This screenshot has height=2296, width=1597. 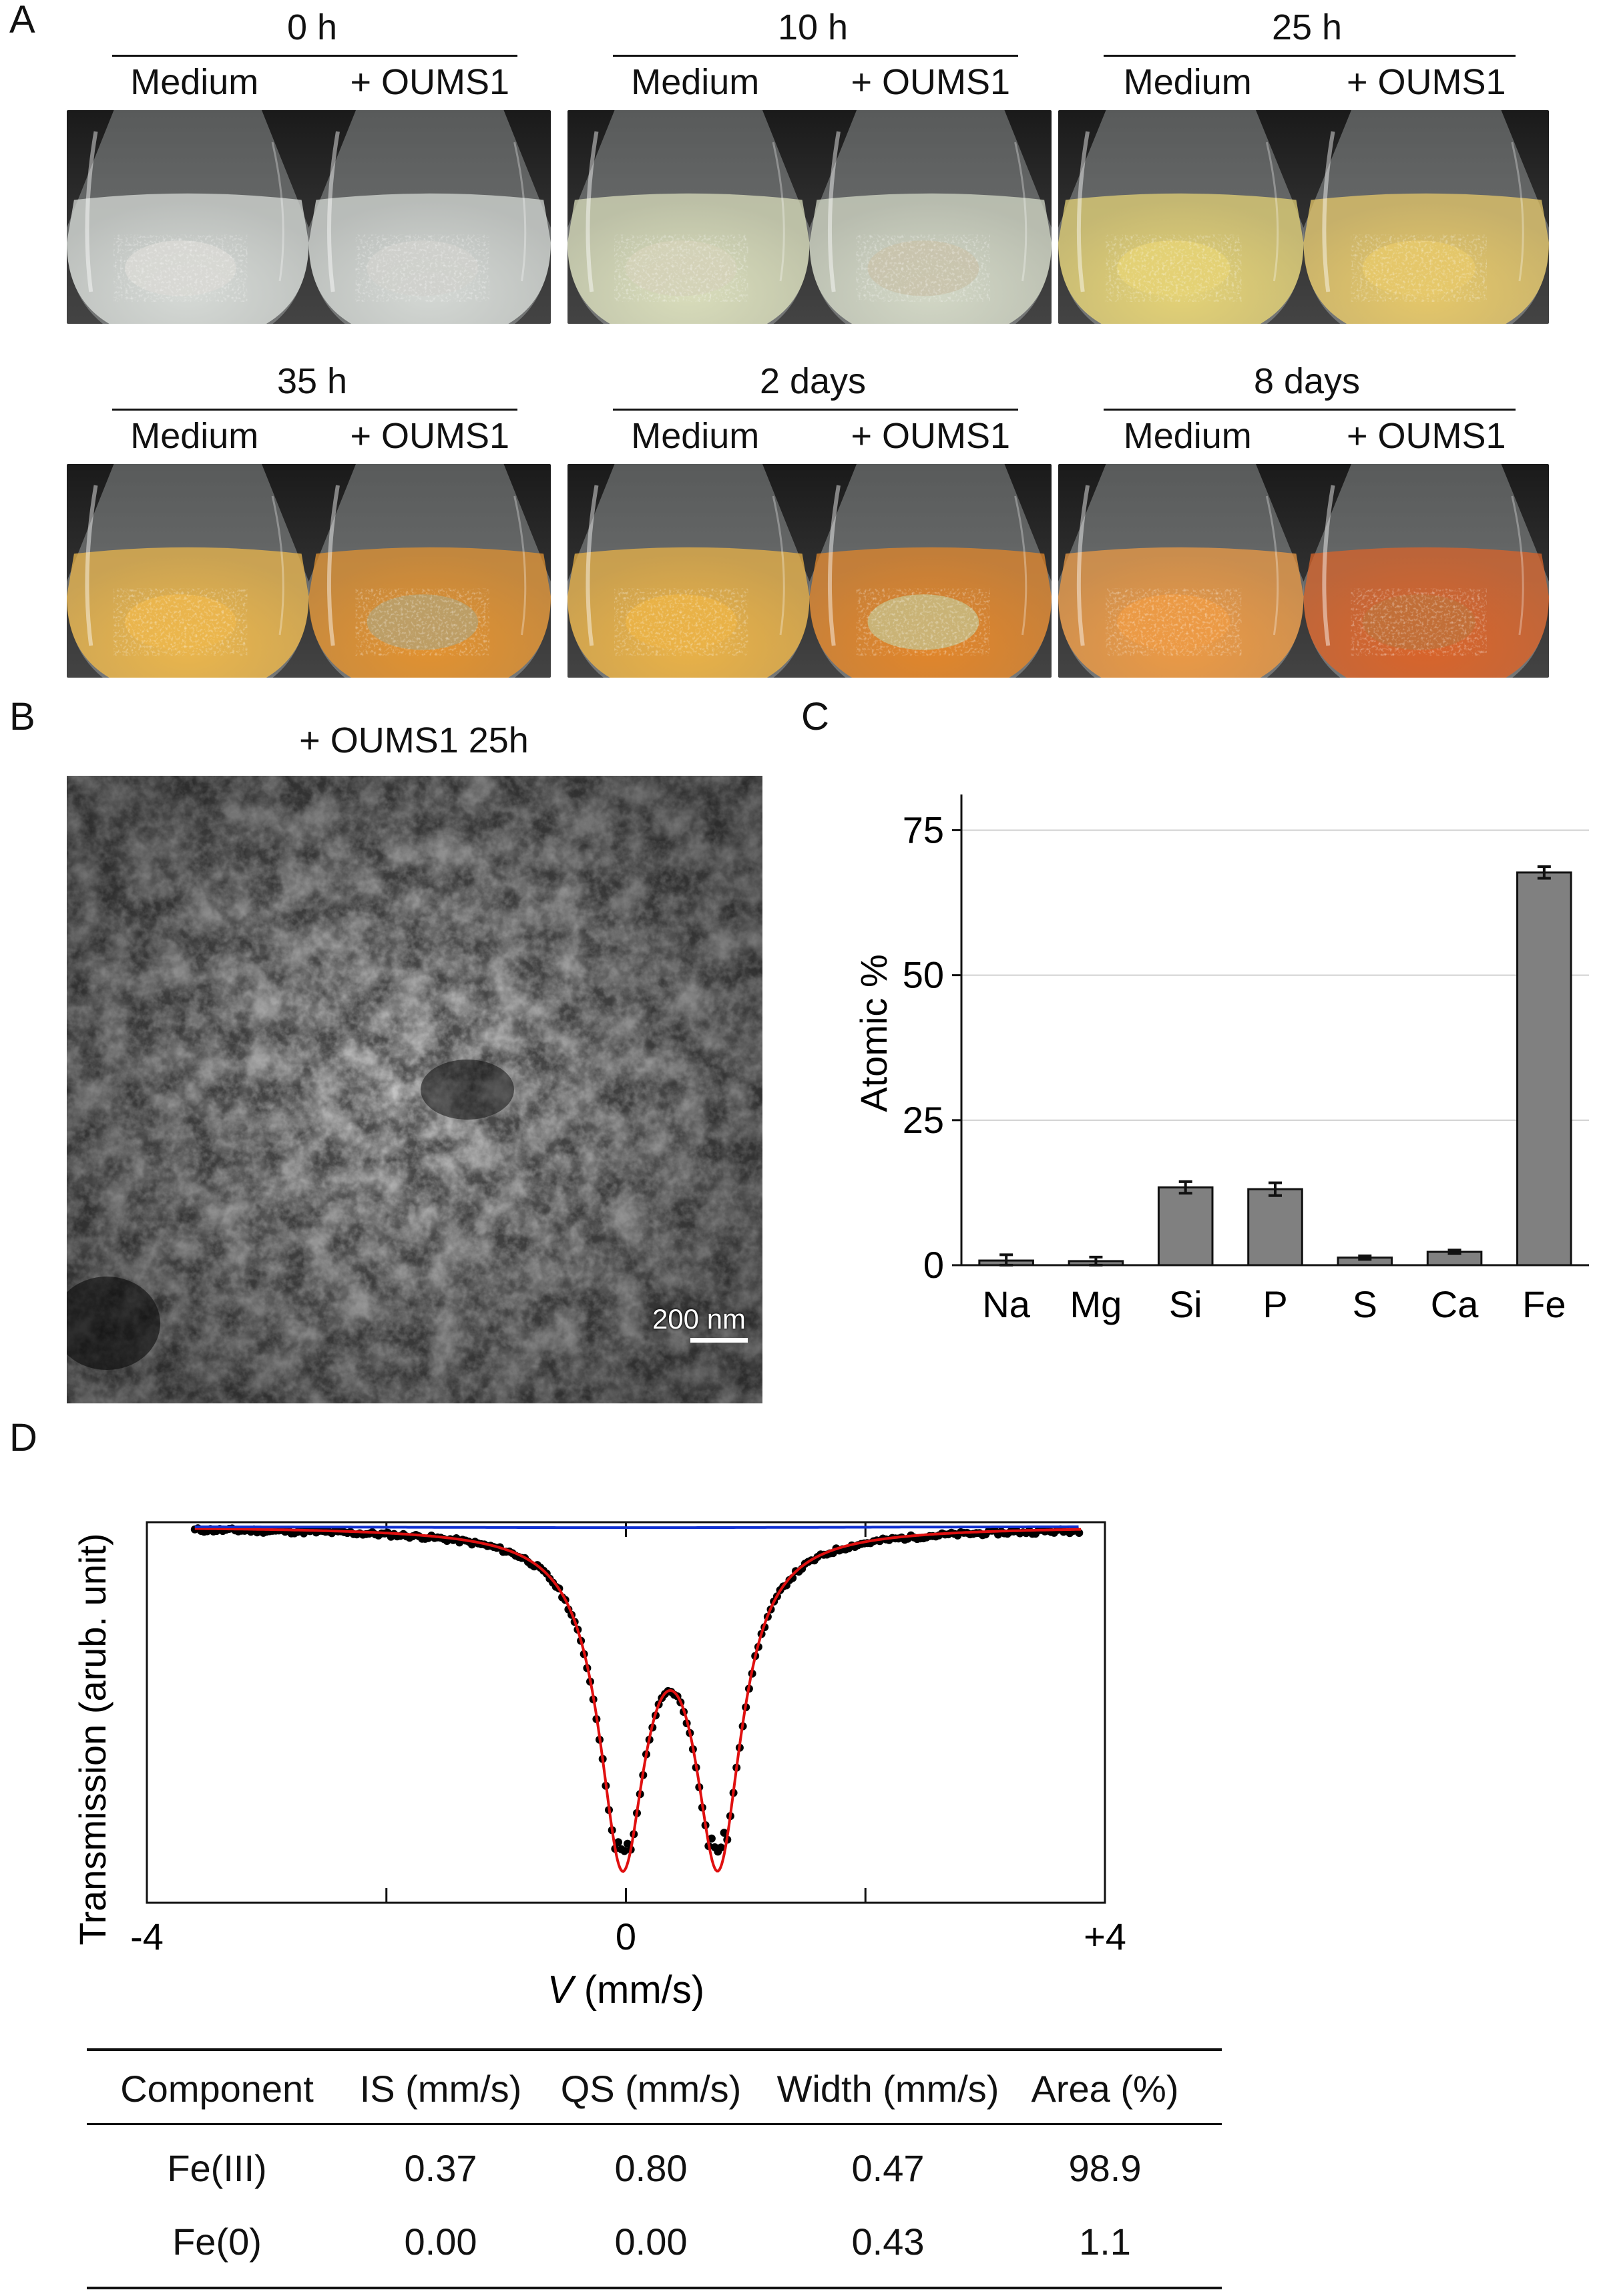 What do you see at coordinates (1185, 1226) in the screenshot?
I see `bar-si` at bounding box center [1185, 1226].